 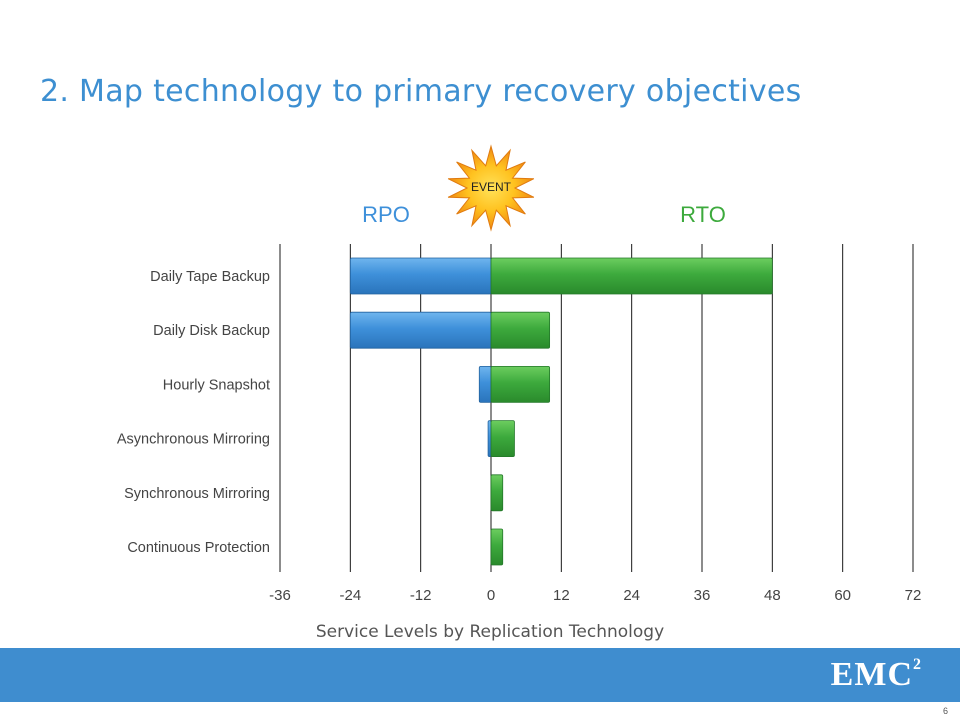 What do you see at coordinates (561, 595) in the screenshot?
I see `x-tick-label: 12` at bounding box center [561, 595].